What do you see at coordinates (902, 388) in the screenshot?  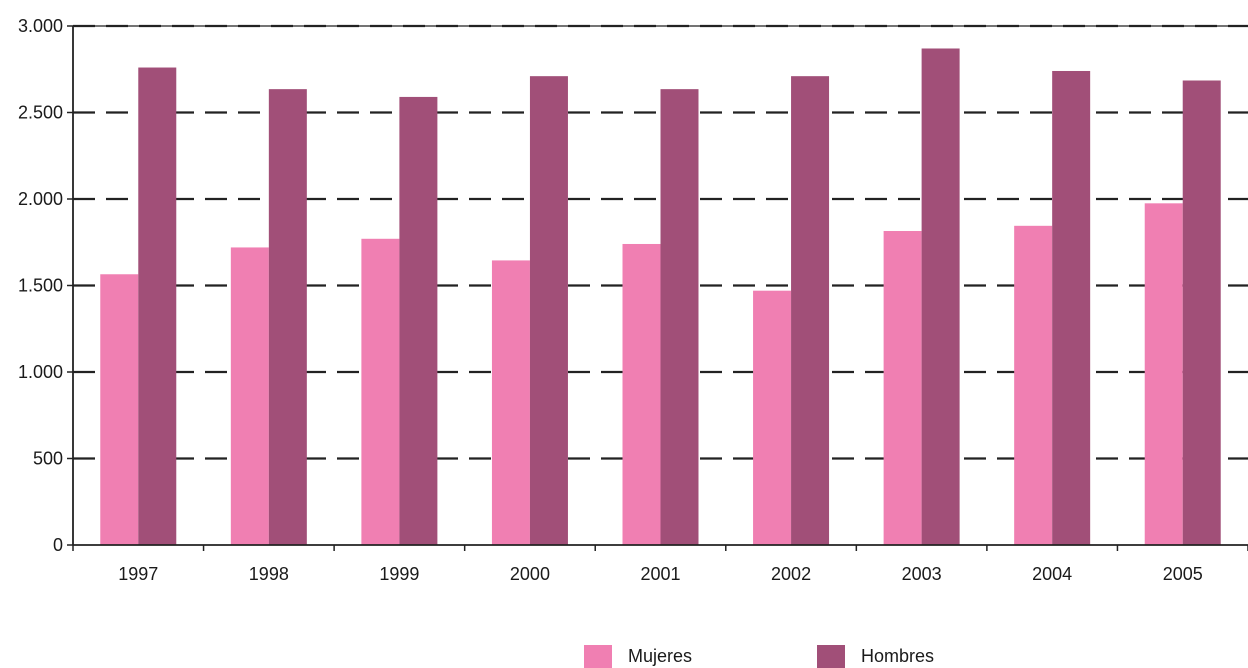 I see `bar-mujeres-2003` at bounding box center [902, 388].